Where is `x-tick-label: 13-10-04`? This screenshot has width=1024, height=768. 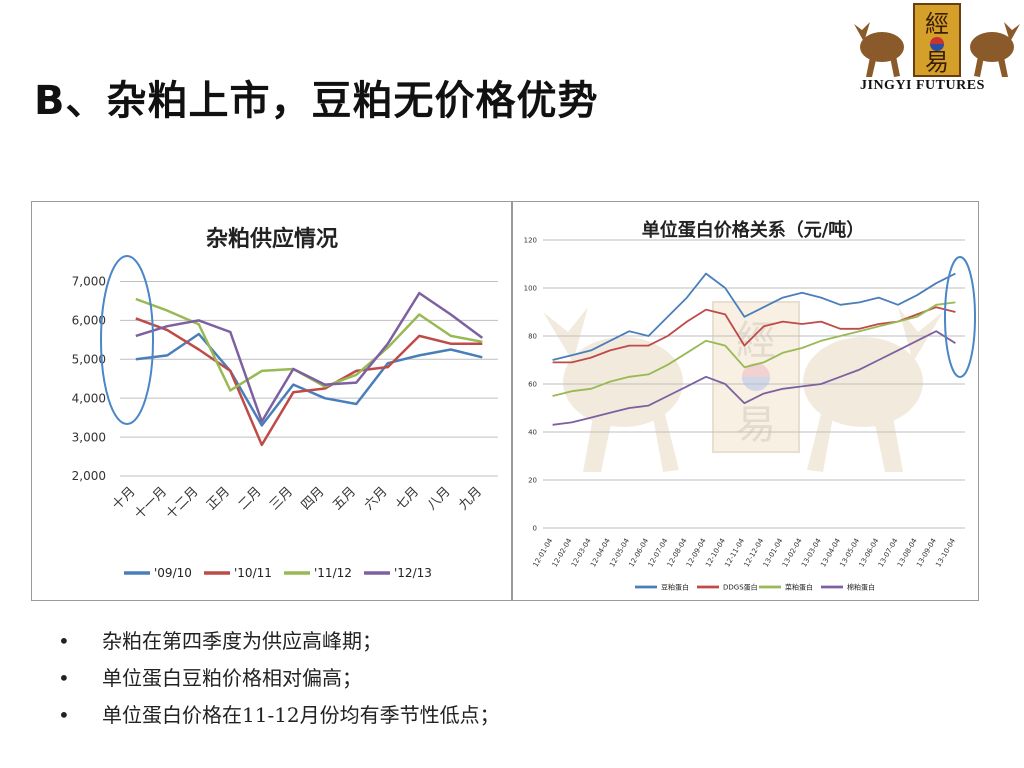 x-tick-label: 13-10-04 is located at coordinates (945, 553).